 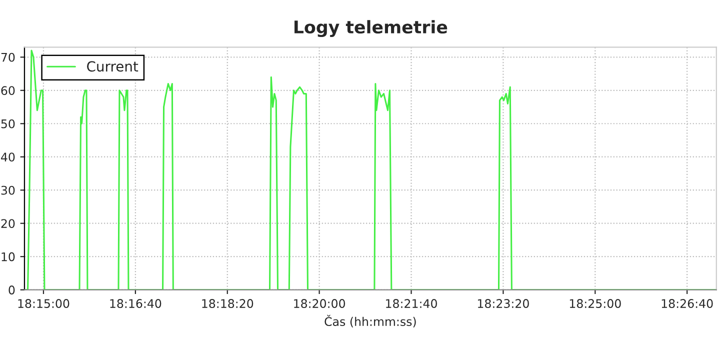 I want to click on y-tick-label: 40, so click(x=8, y=157).